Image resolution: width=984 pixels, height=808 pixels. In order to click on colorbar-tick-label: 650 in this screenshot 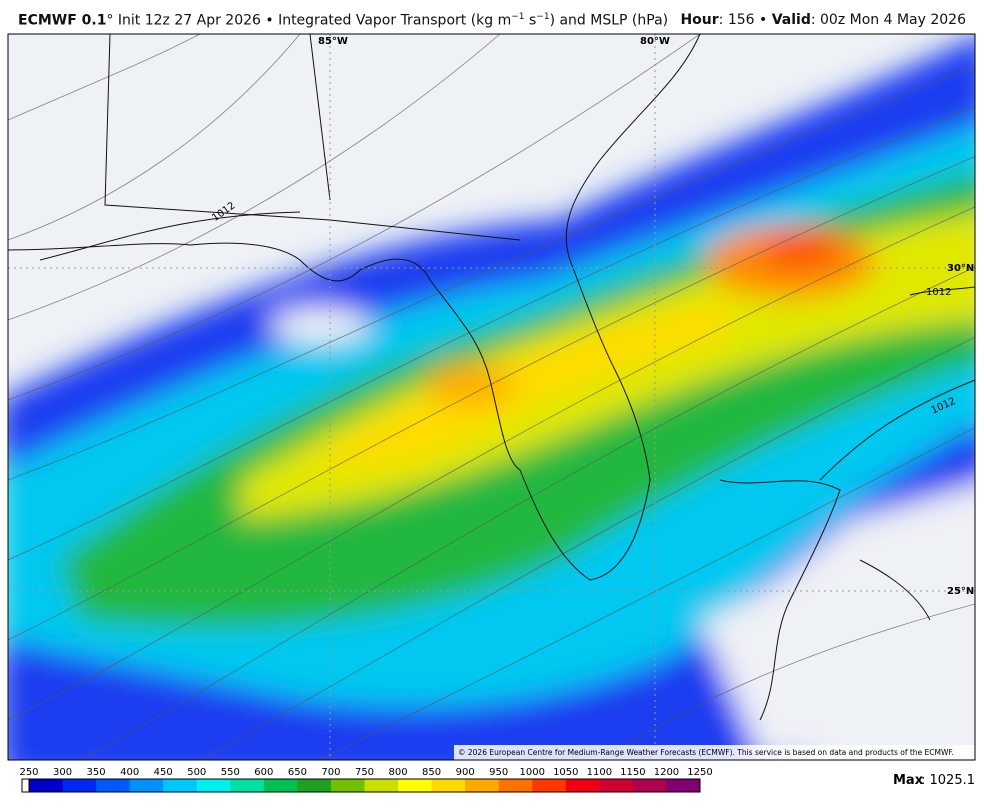, I will do `click(297, 772)`.